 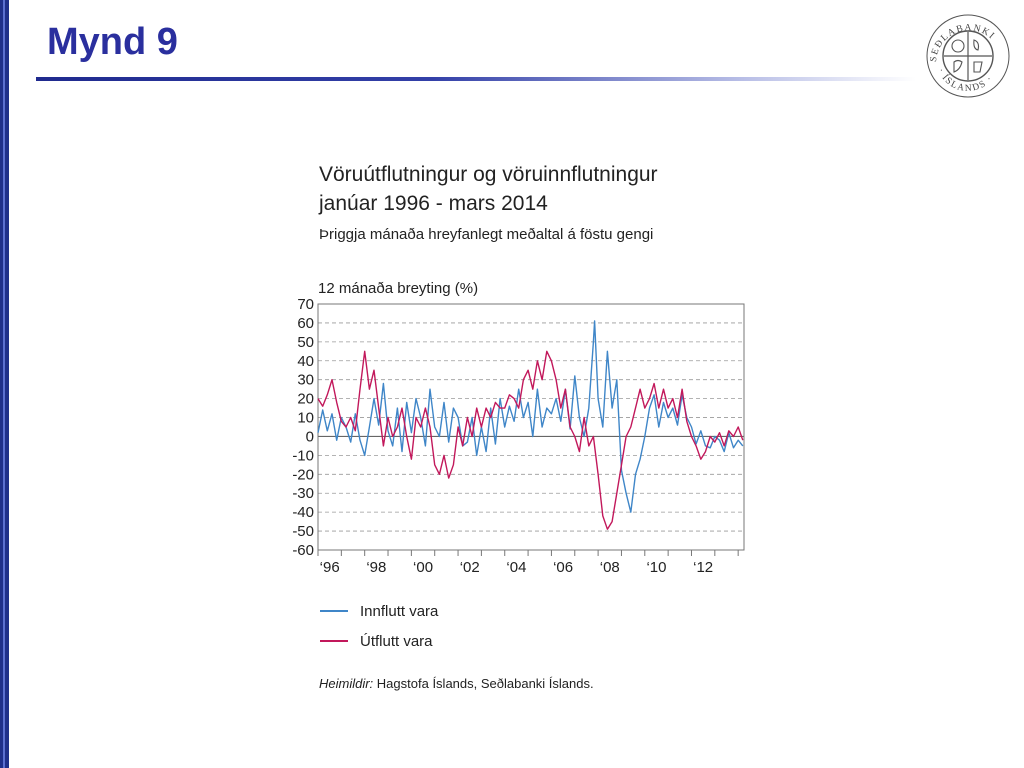 I want to click on legend-item-innflutt: Innflutt vara, so click(x=379, y=611).